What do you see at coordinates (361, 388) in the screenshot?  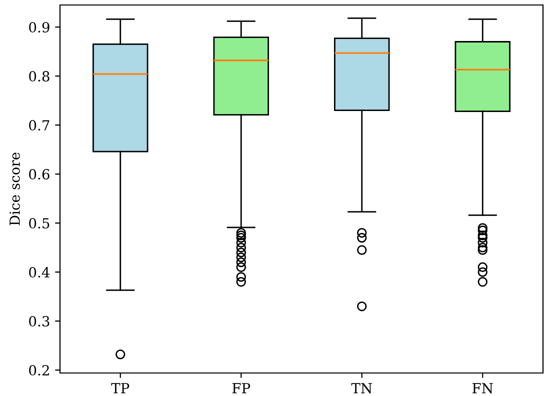 I see `x-tick-label: TN` at bounding box center [361, 388].